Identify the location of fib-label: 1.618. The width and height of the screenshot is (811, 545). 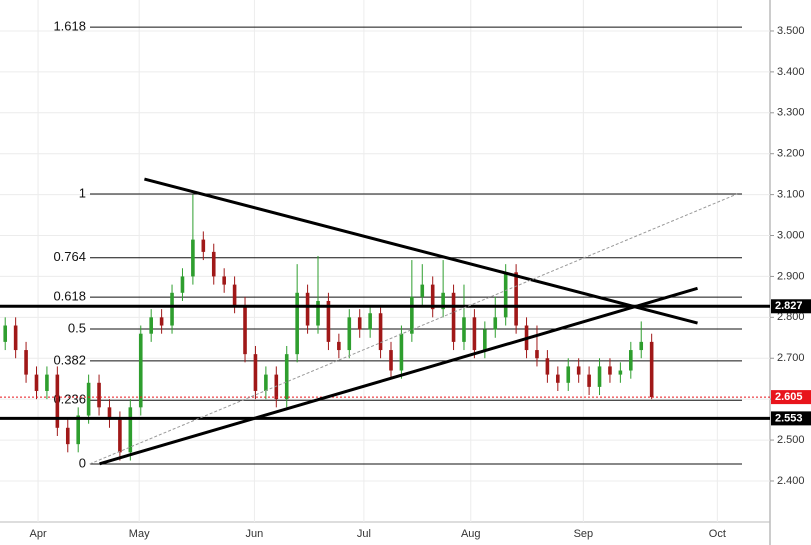
(69, 26).